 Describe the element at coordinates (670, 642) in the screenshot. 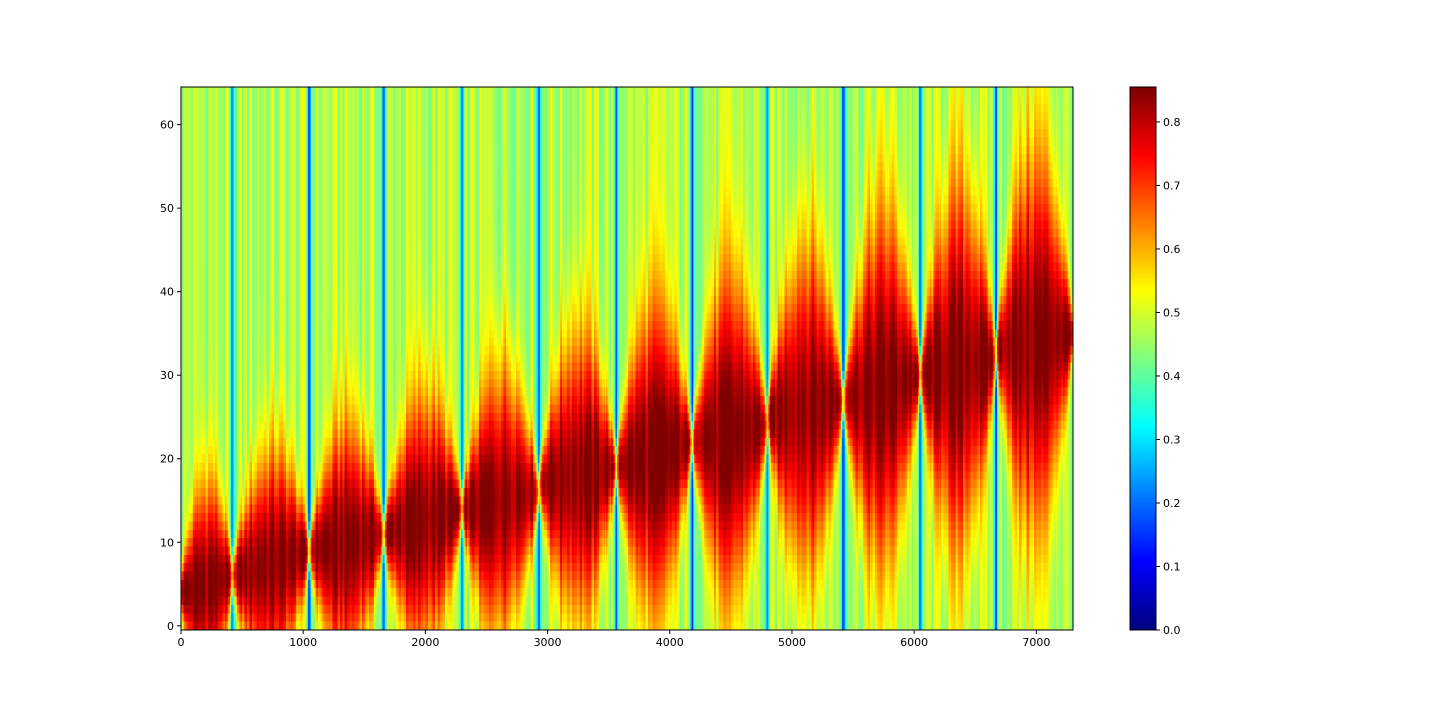

I see `x-tick-label: 4000` at that location.